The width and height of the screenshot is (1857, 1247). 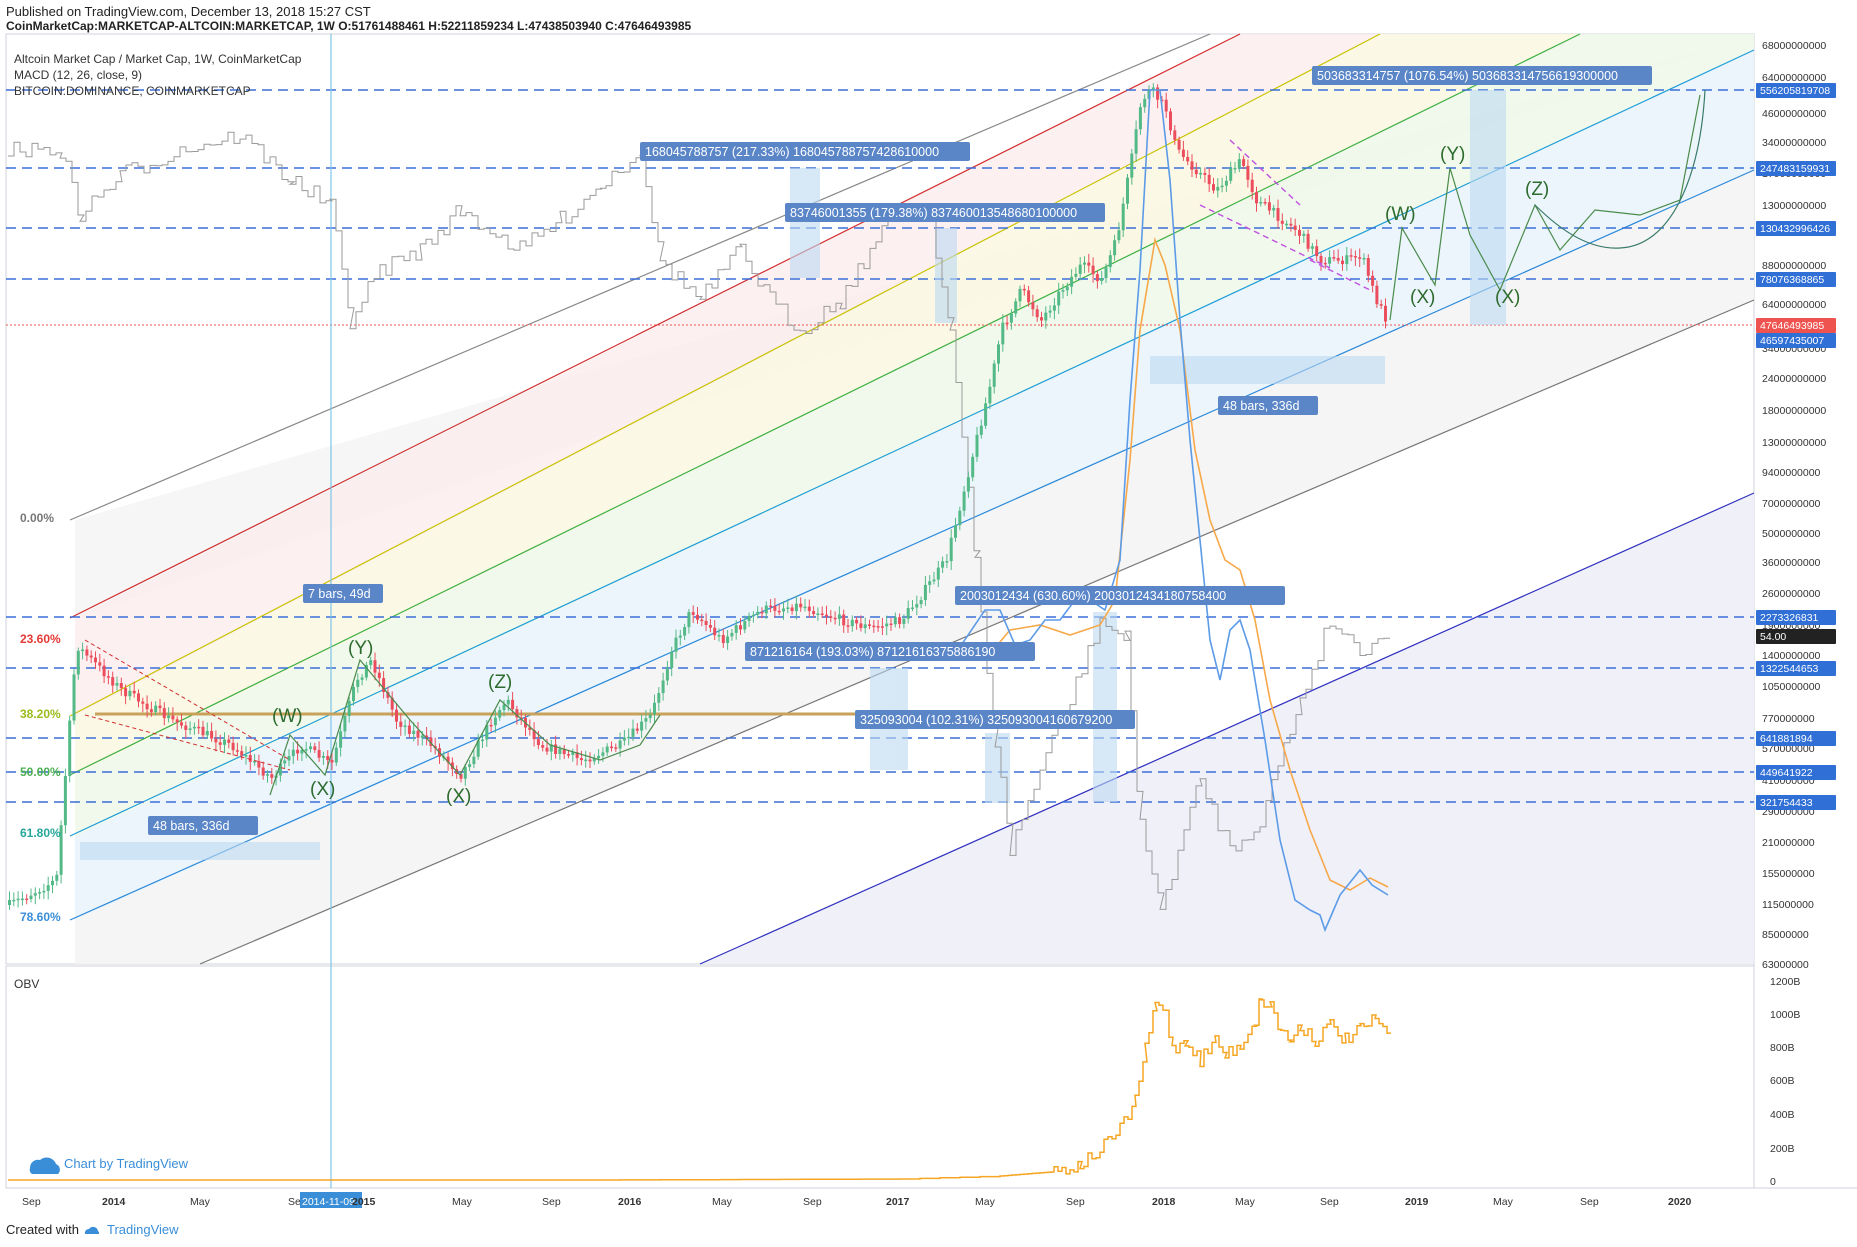 I want to click on price-badge-text: 321754433, so click(x=1786, y=803).